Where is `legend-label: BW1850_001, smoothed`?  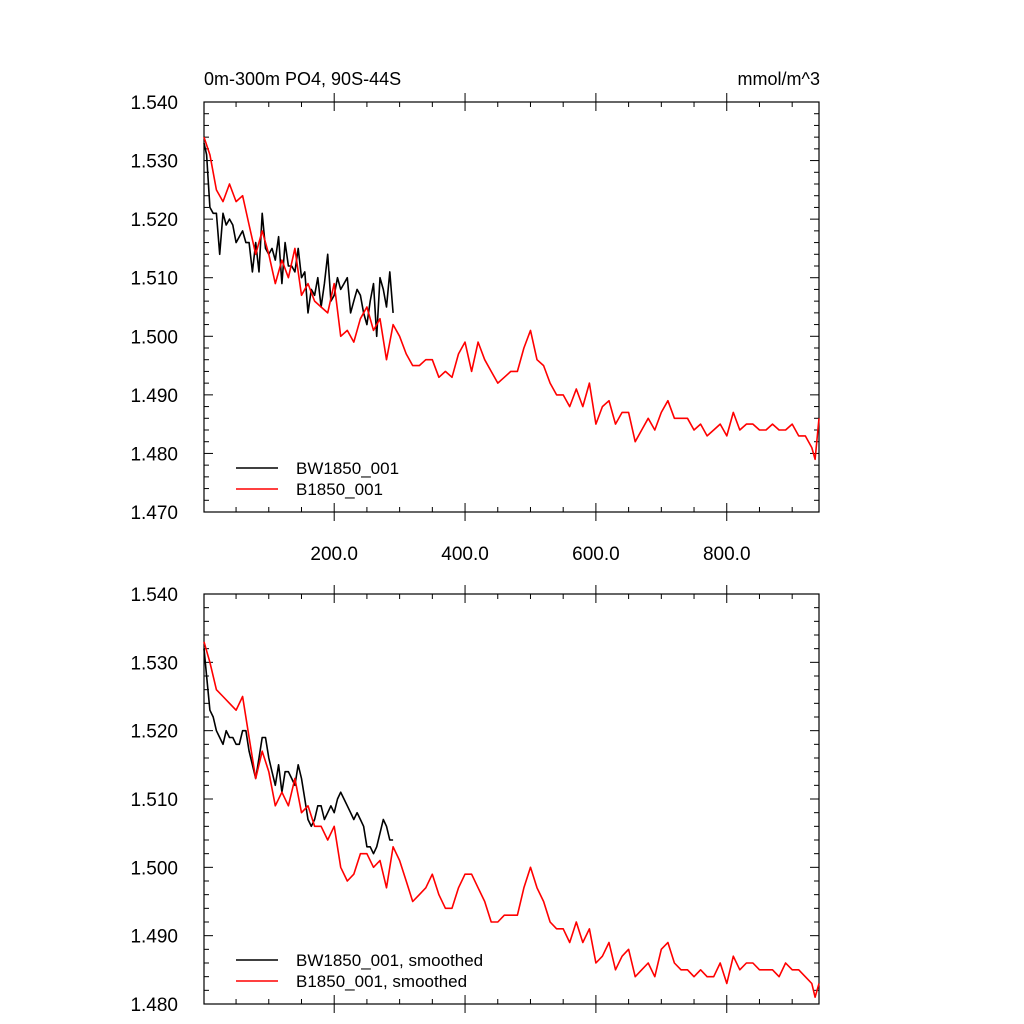 legend-label: BW1850_001, smoothed is located at coordinates (389, 960).